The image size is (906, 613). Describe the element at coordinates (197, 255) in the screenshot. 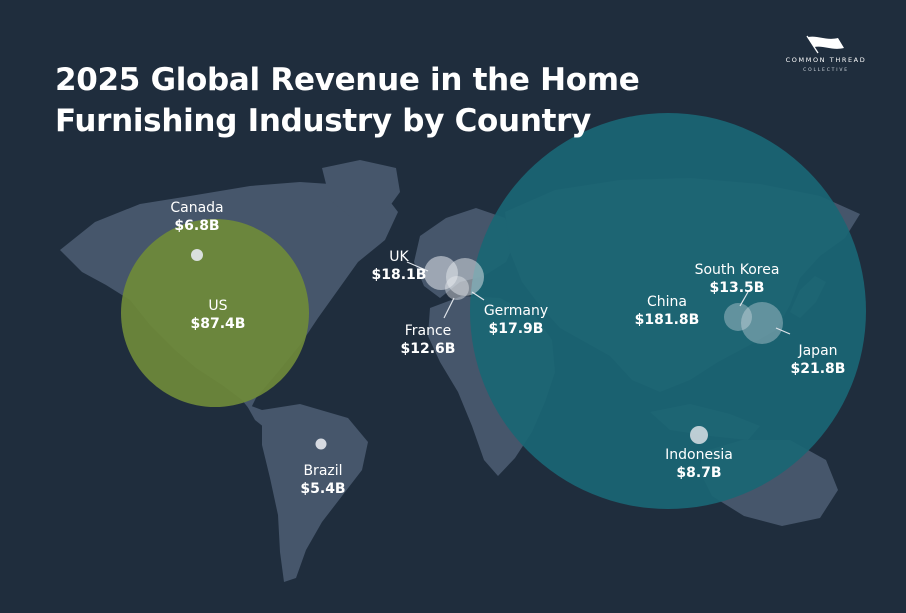

I see `canada-bubble` at that location.